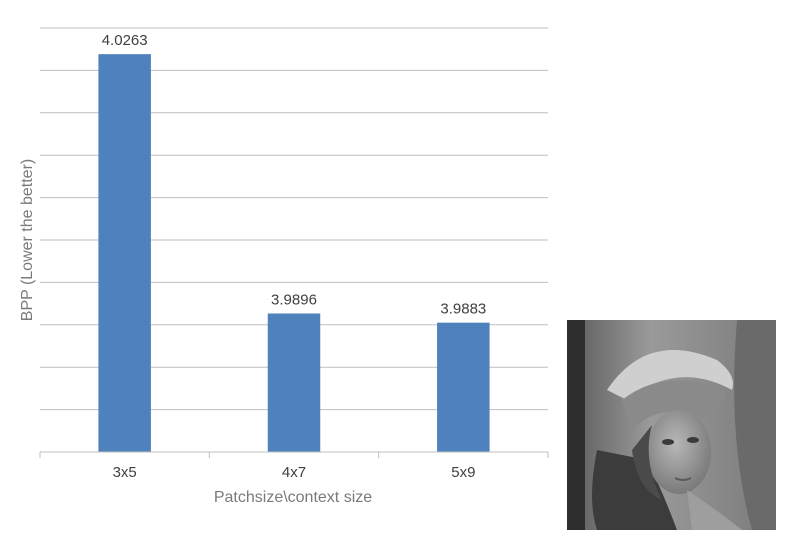 Image resolution: width=792 pixels, height=542 pixels. Describe the element at coordinates (294, 472) in the screenshot. I see `x-tick-label-4x7: 4x7` at that location.